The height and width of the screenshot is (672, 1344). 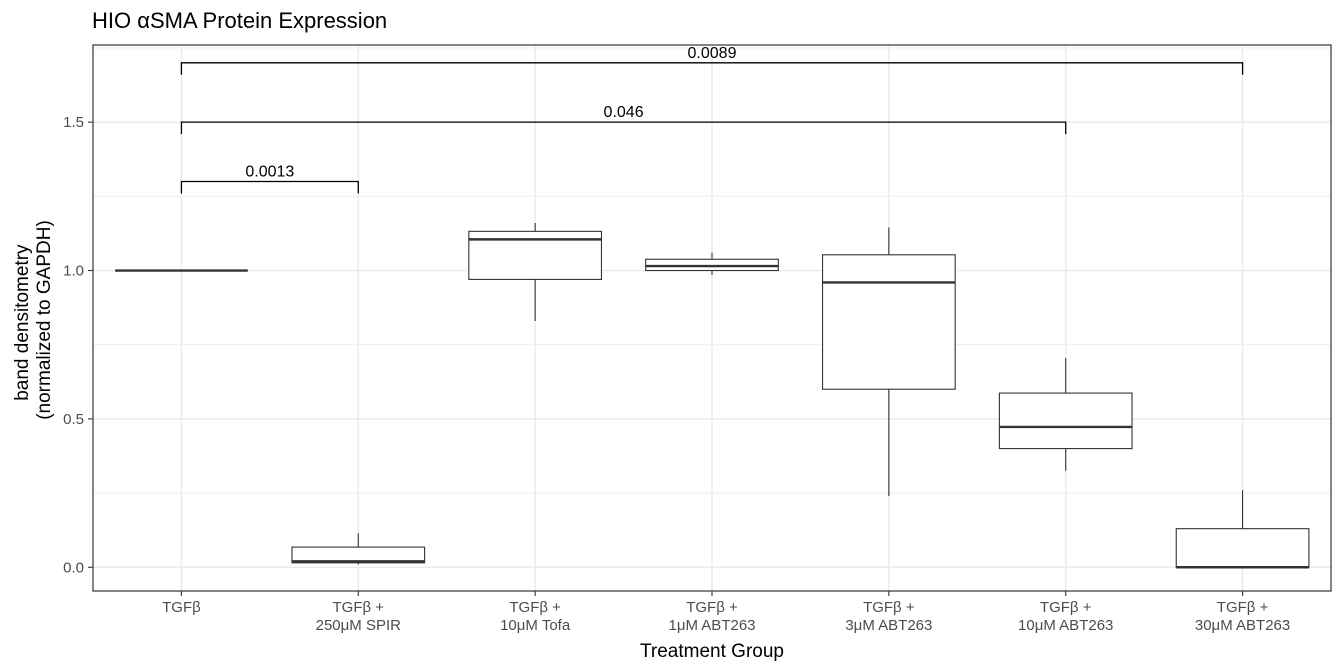 What do you see at coordinates (1065, 625) in the screenshot?
I see `x-tick-label-line: 10μM ABT263` at bounding box center [1065, 625].